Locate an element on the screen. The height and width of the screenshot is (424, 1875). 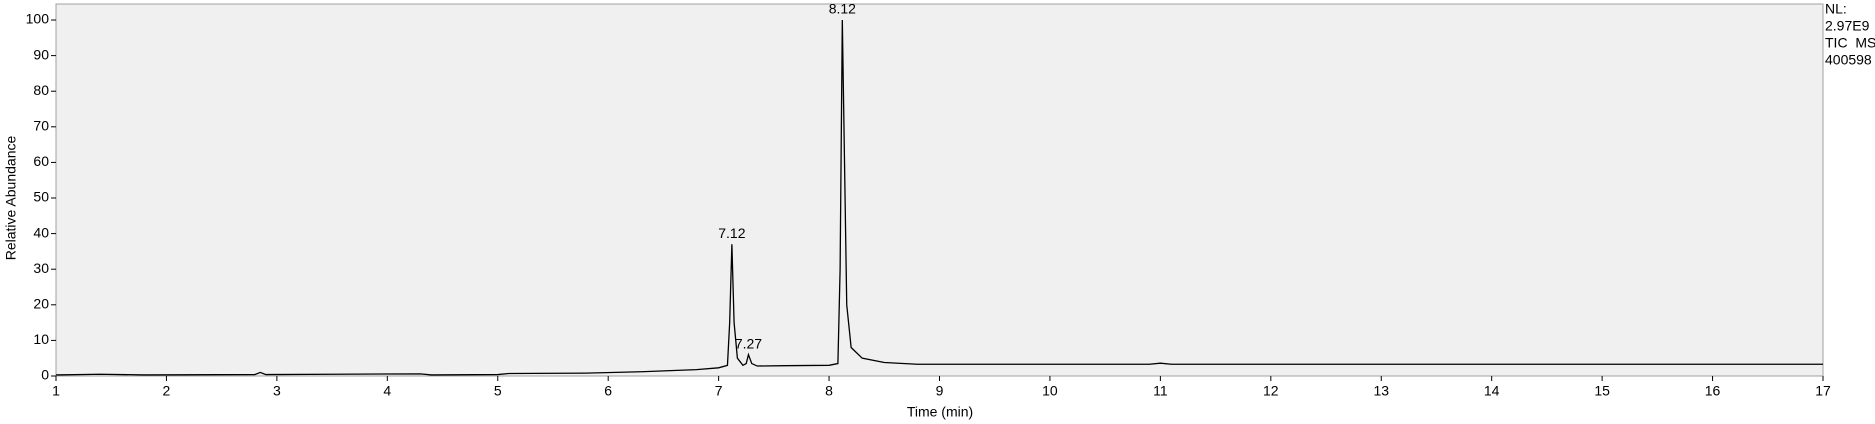
info-text: 400598 is located at coordinates (1848, 60).